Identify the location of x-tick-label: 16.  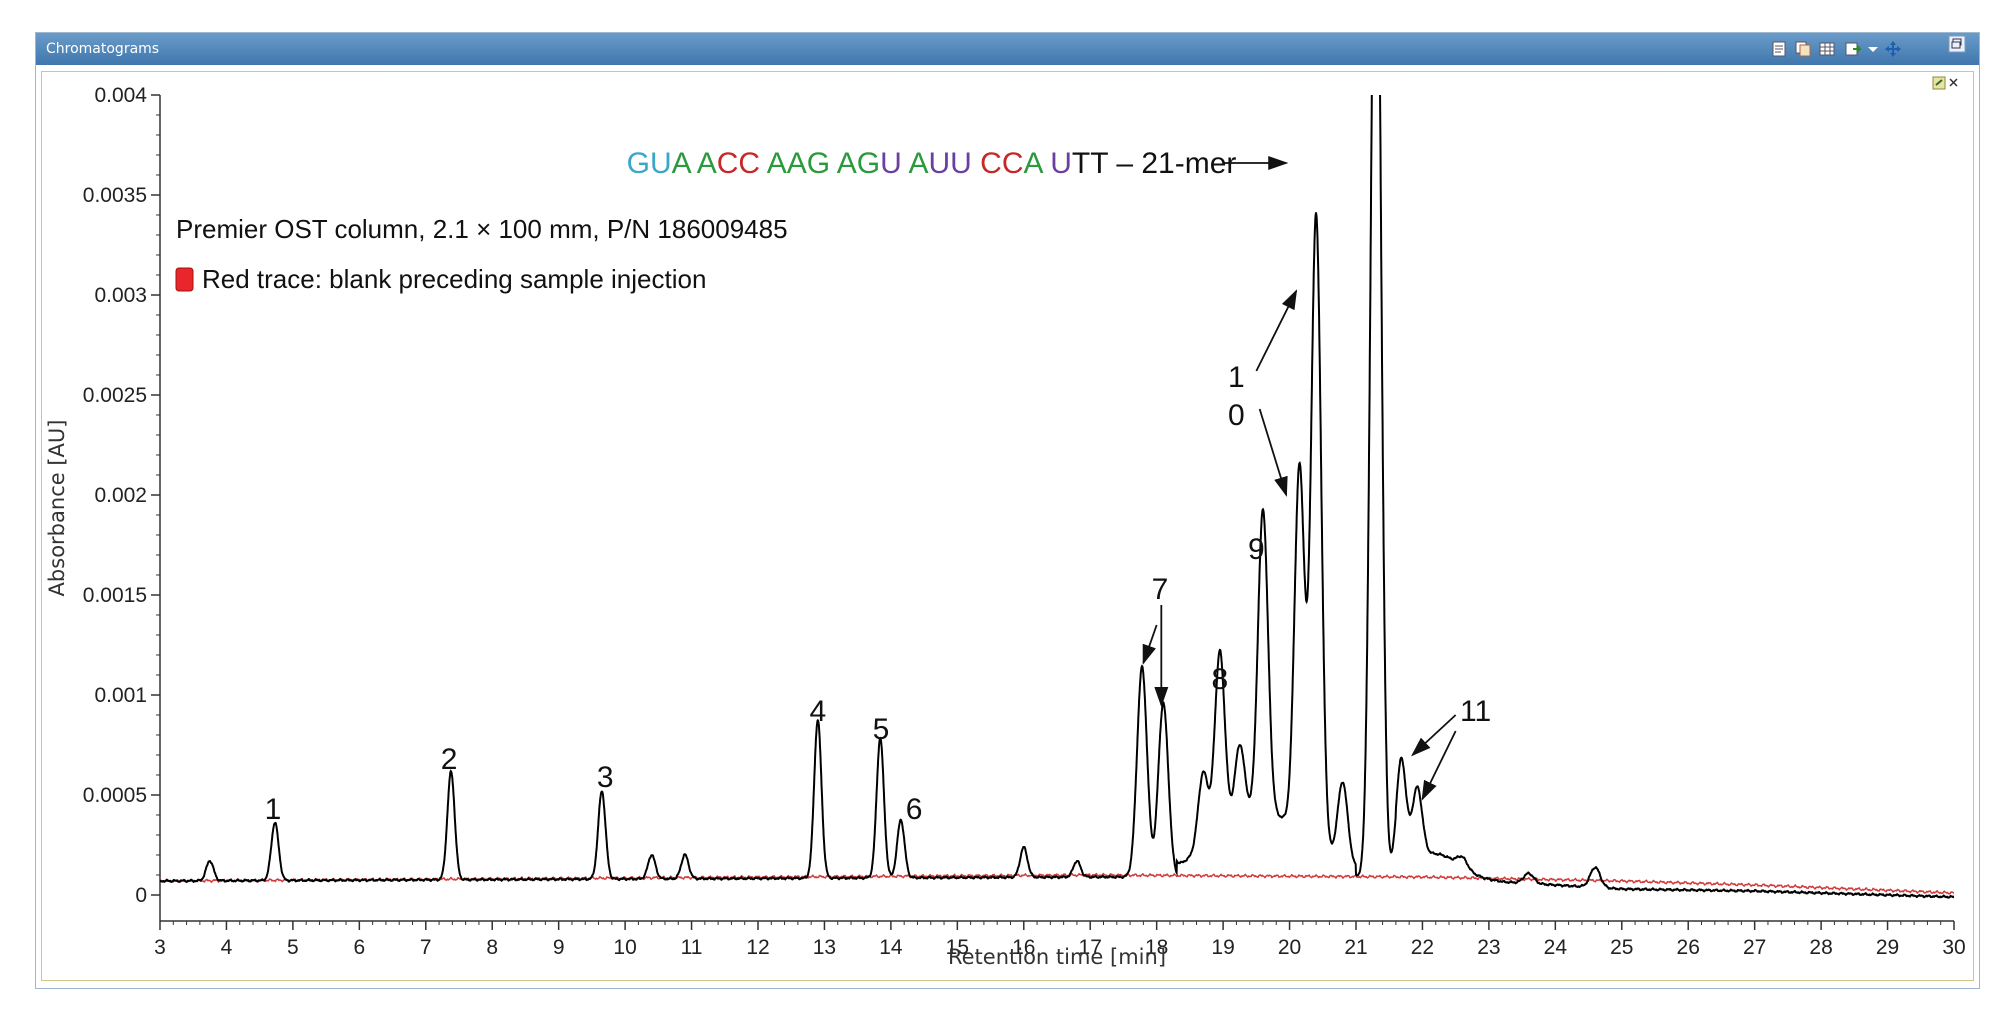
(1023, 947).